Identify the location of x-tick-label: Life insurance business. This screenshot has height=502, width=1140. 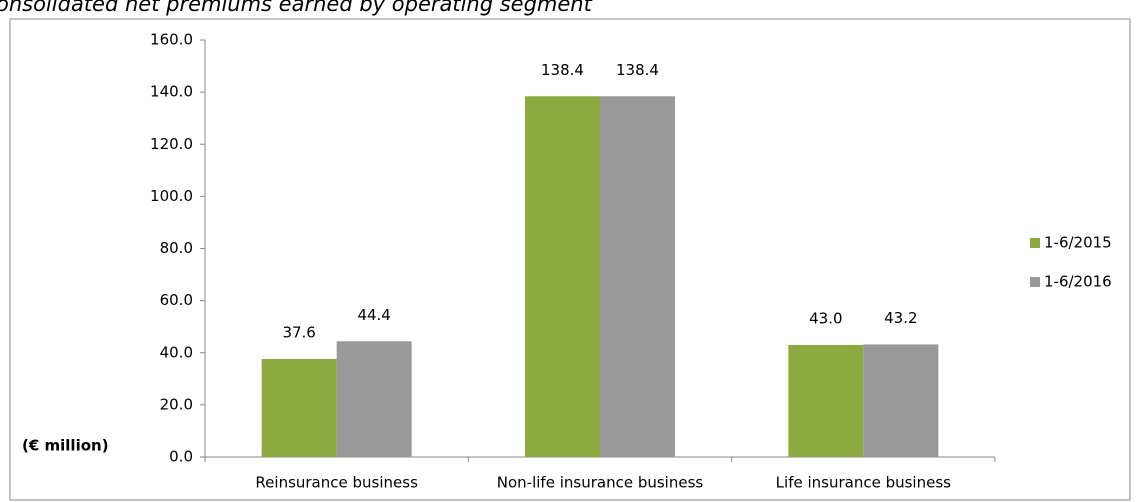
(863, 483).